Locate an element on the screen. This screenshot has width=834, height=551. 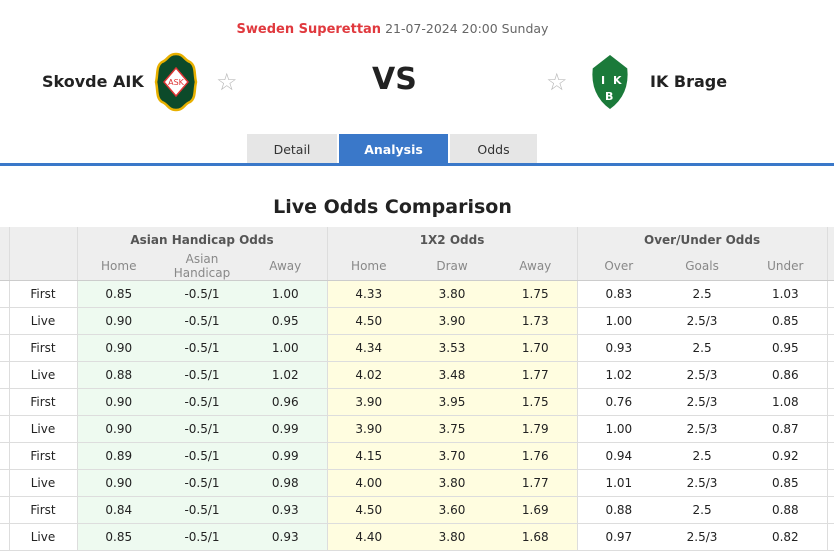
odds-cell: 0.82 is located at coordinates (786, 537).